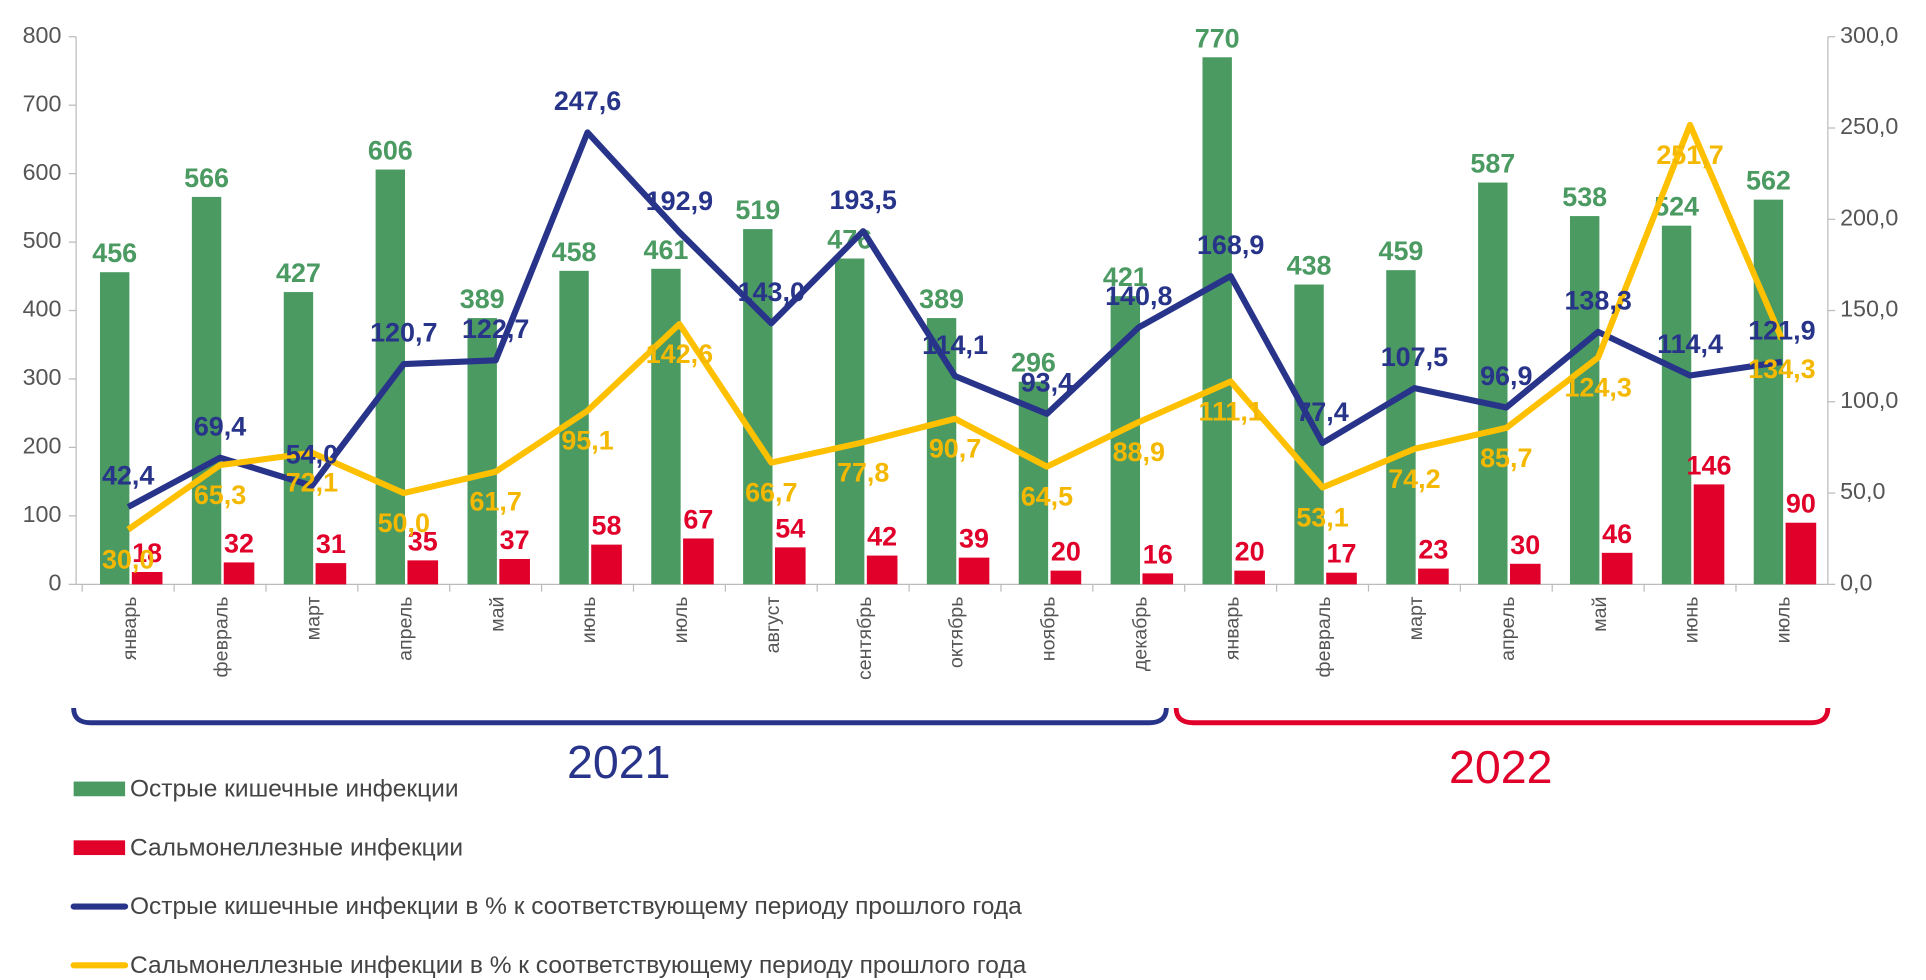 The width and height of the screenshot is (1926, 980). Describe the element at coordinates (1617, 534) in the screenshot. I see `data-label: 46` at that location.